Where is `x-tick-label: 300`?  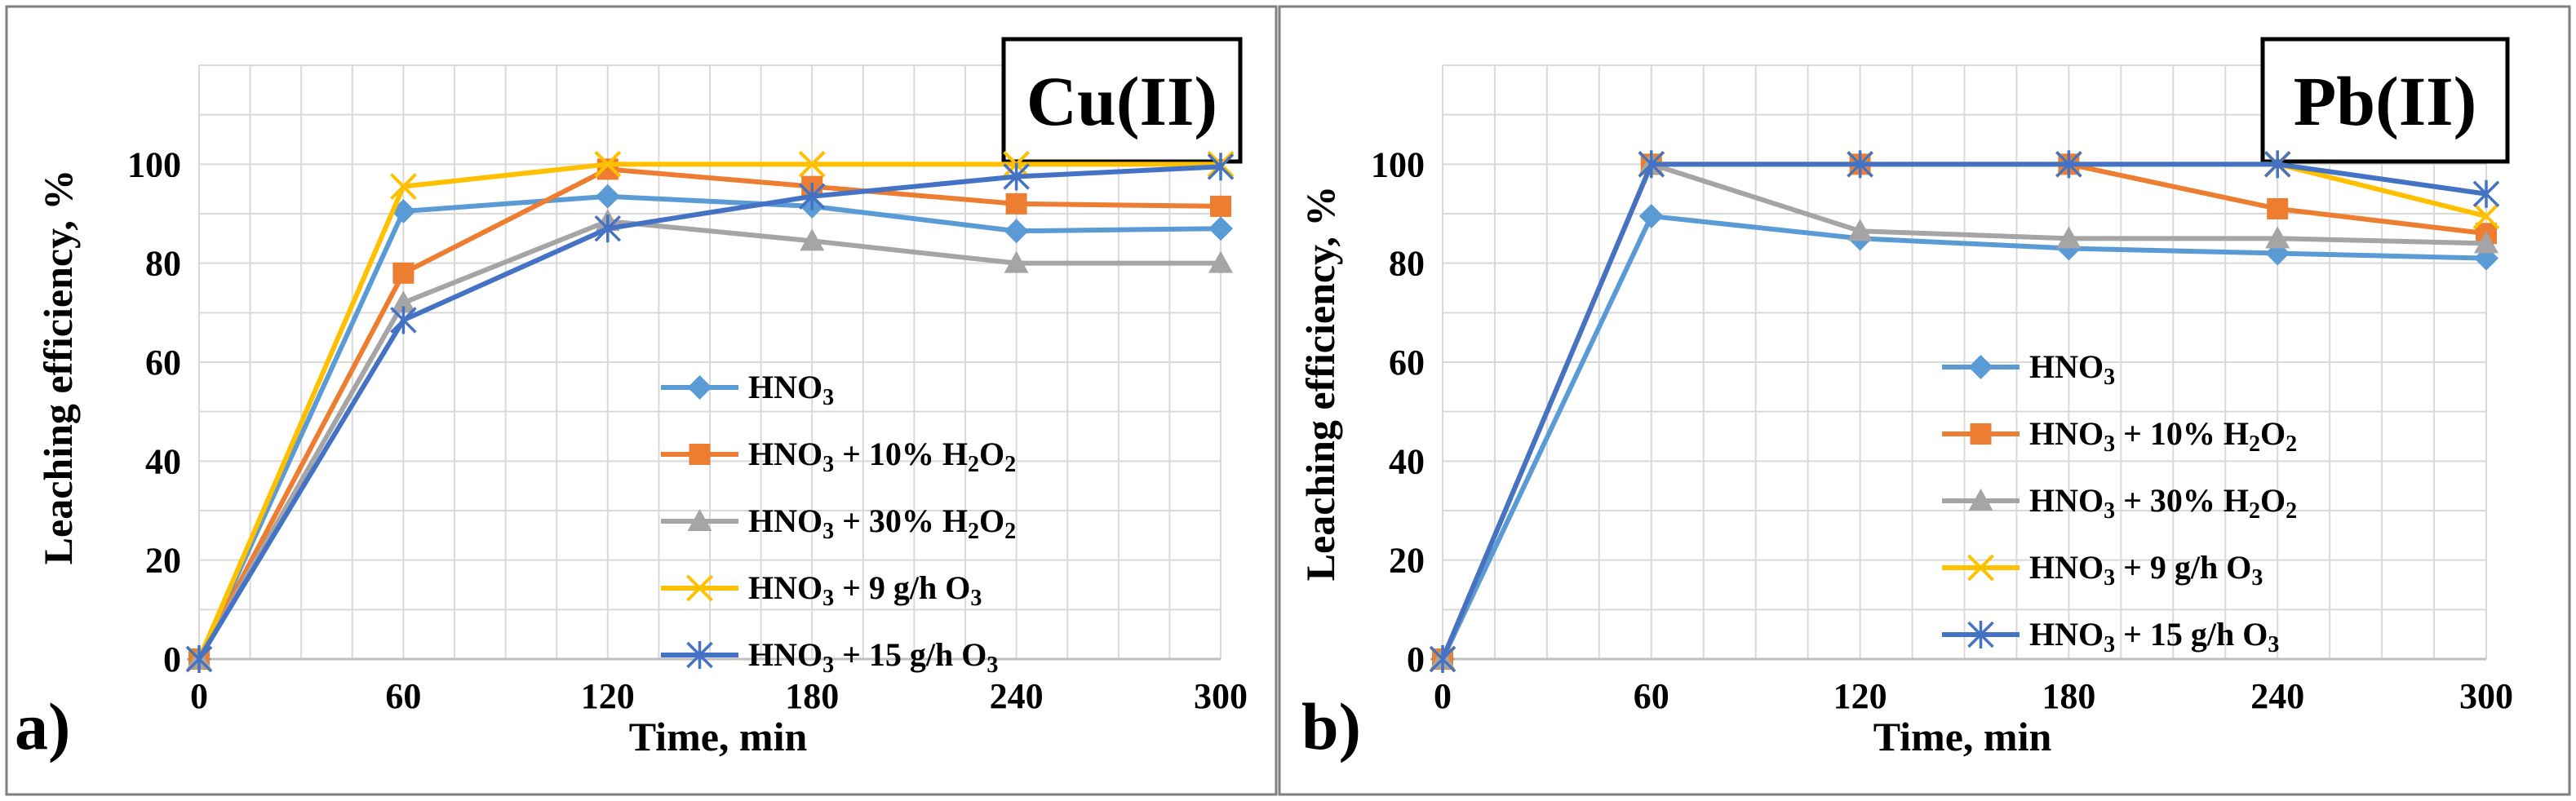 x-tick-label: 300 is located at coordinates (2486, 696).